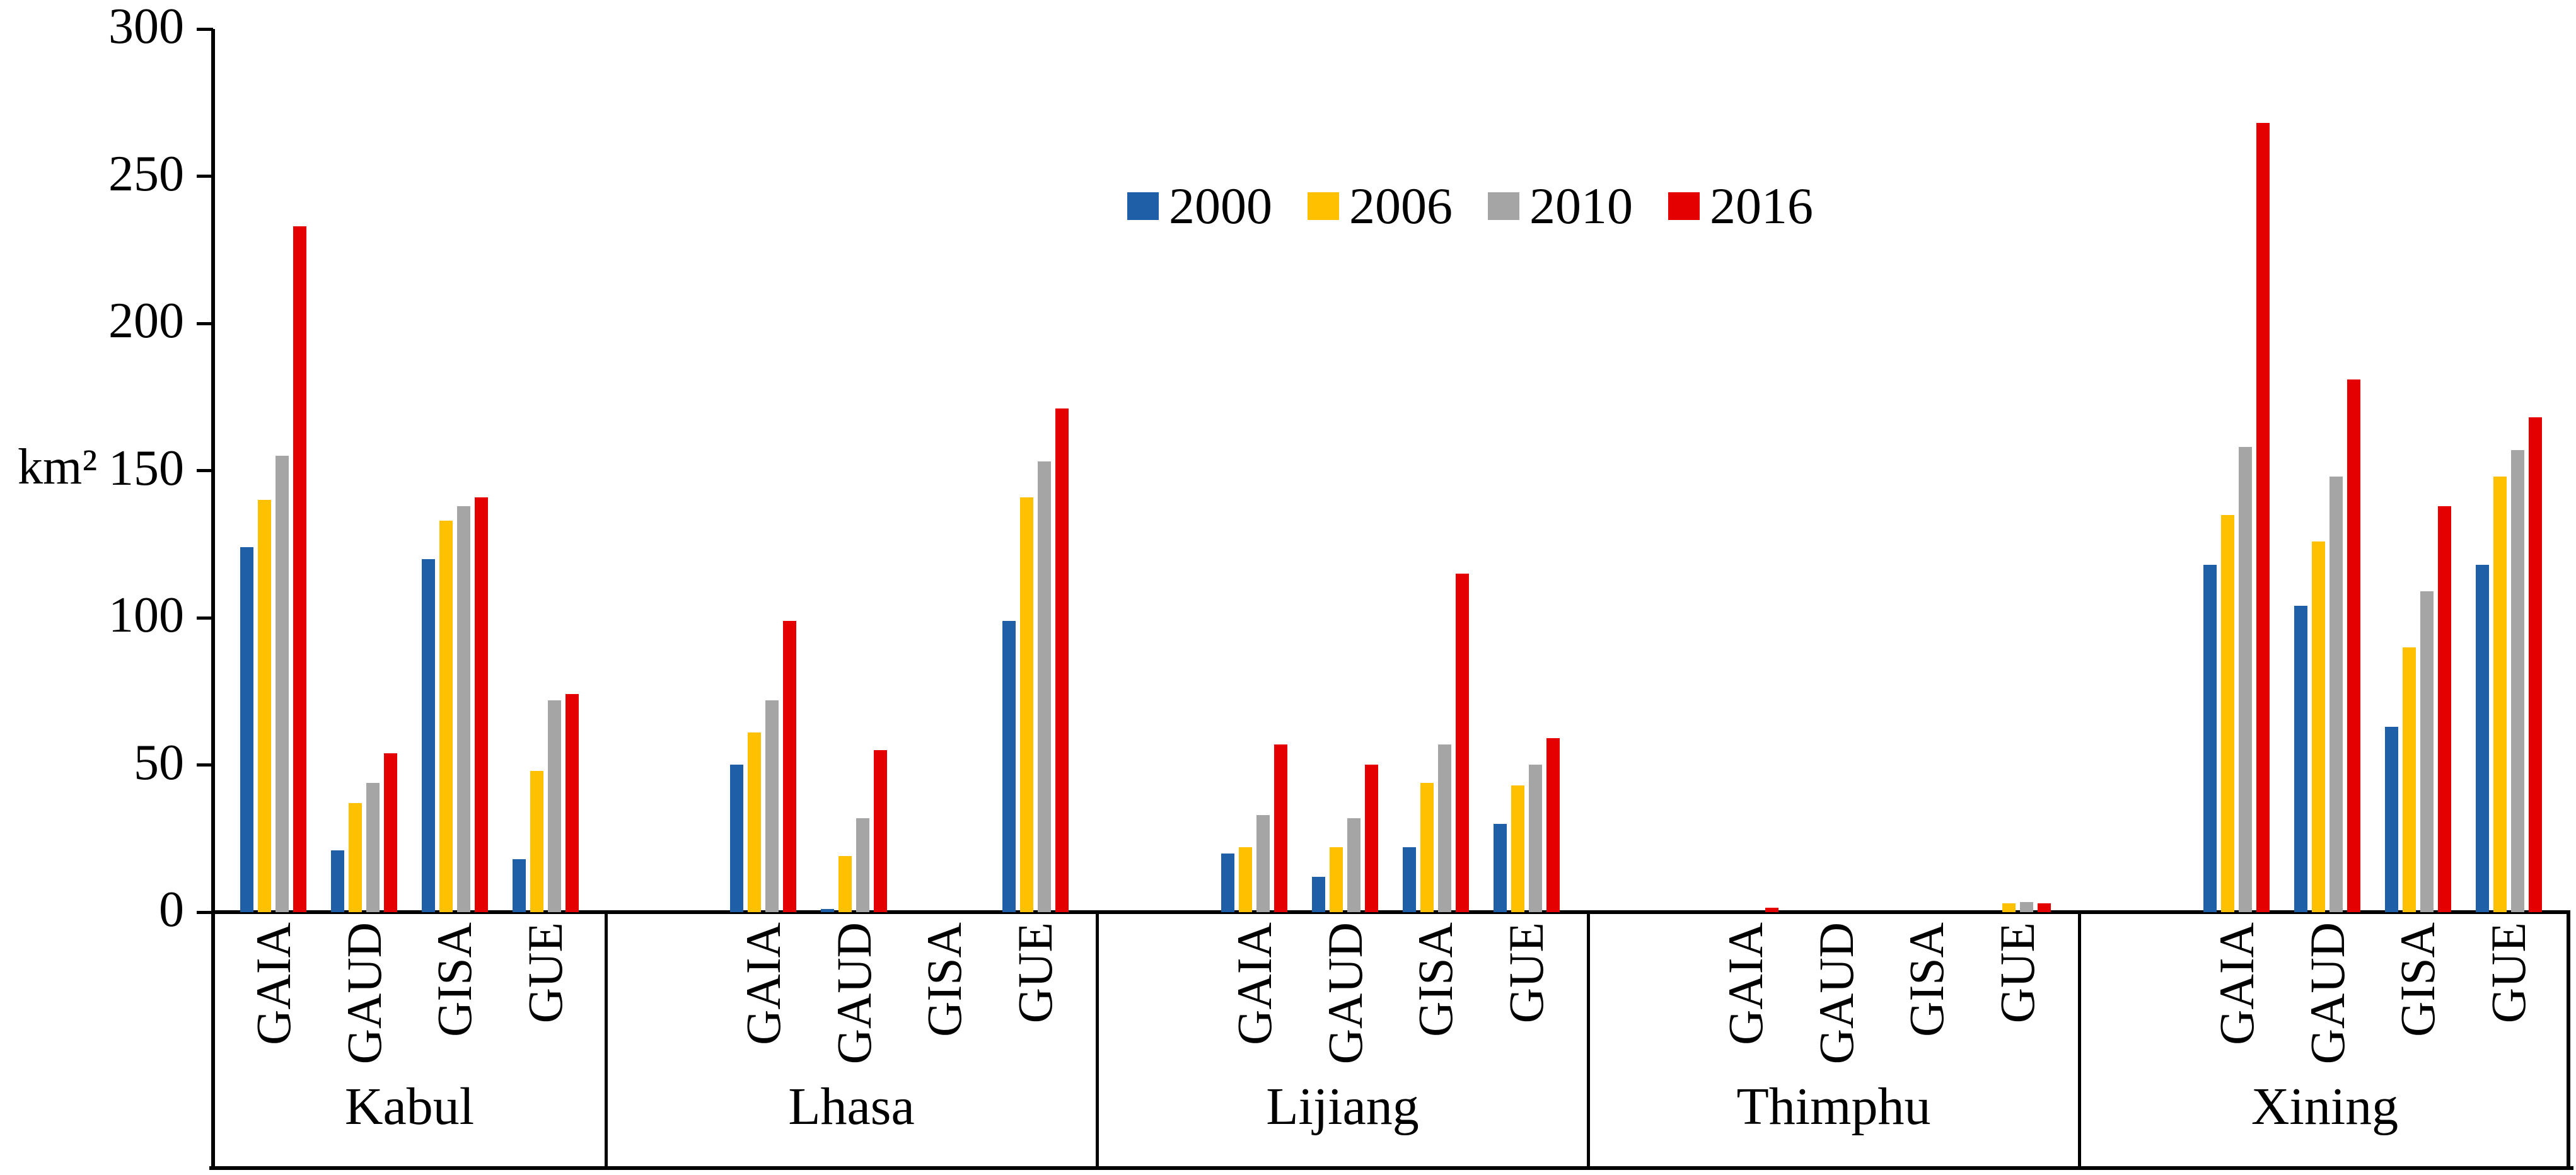 The width and height of the screenshot is (2576, 1175). What do you see at coordinates (852, 1119) in the screenshot?
I see `city-label-Lhasa: Lhasa` at bounding box center [852, 1119].